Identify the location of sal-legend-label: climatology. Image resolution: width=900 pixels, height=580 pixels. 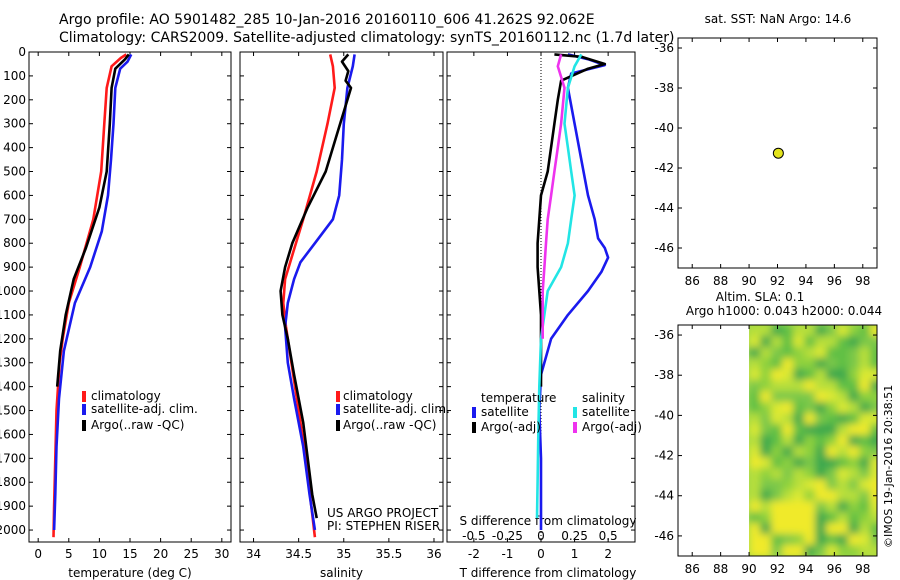
(378, 396).